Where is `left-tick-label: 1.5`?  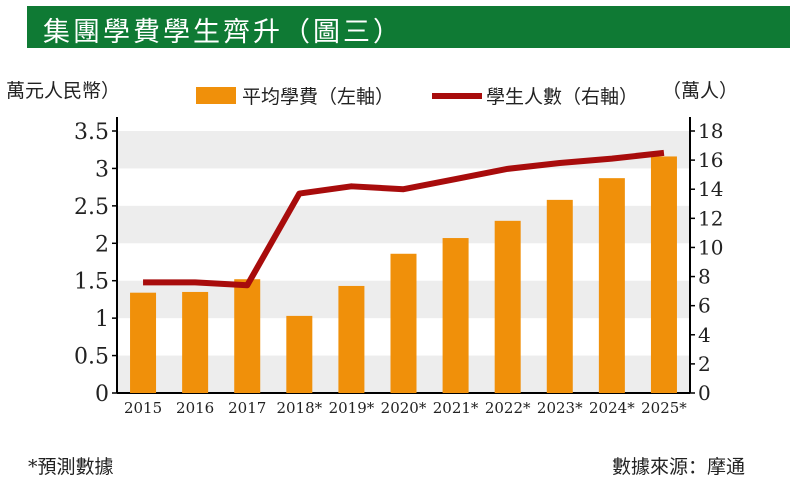
left-tick-label: 1.5 is located at coordinates (91, 282).